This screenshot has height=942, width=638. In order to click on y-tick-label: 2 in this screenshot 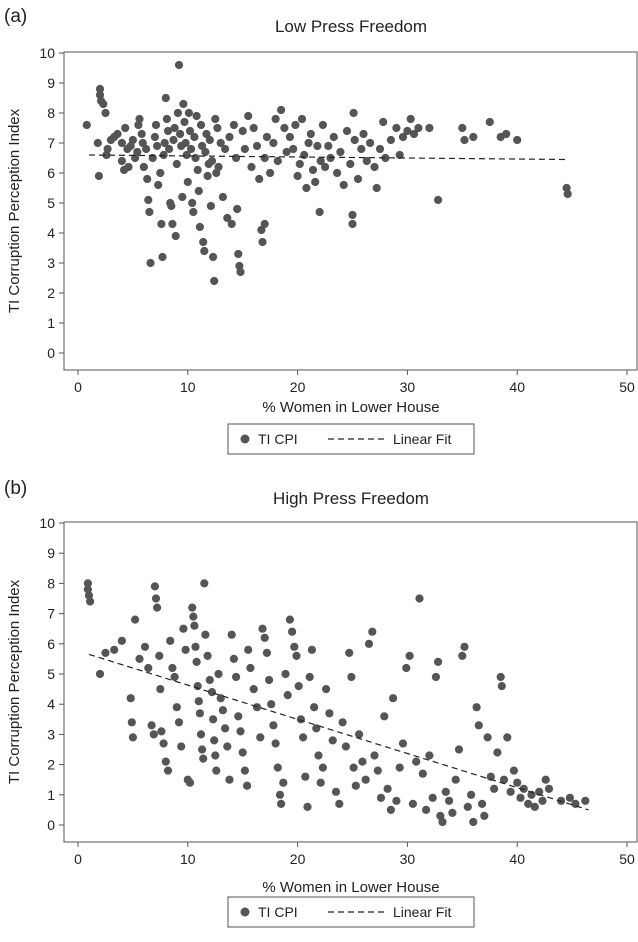, I will do `click(51, 765)`.